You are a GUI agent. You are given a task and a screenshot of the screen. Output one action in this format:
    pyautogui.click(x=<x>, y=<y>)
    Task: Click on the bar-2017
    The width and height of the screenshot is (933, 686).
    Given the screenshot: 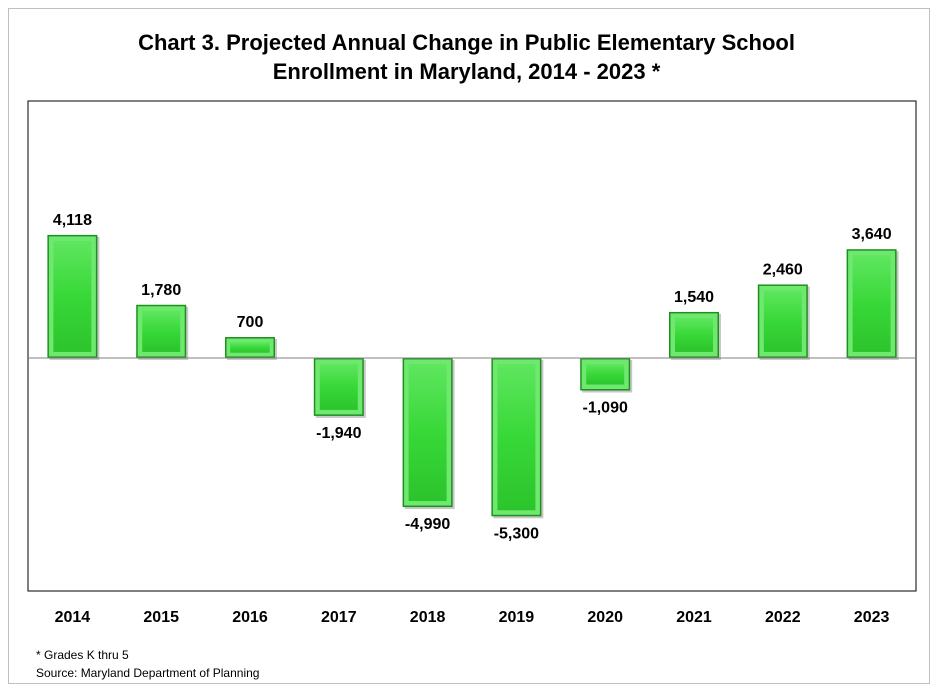 What is the action you would take?
    pyautogui.click(x=339, y=387)
    